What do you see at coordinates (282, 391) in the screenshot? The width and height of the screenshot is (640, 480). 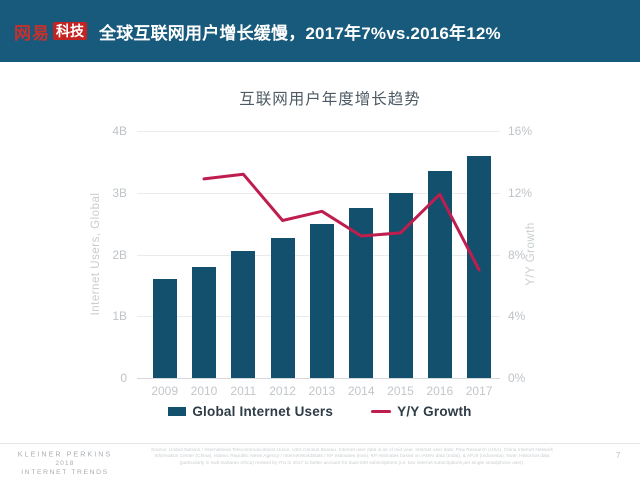 I see `x-axis-label: 2012` at bounding box center [282, 391].